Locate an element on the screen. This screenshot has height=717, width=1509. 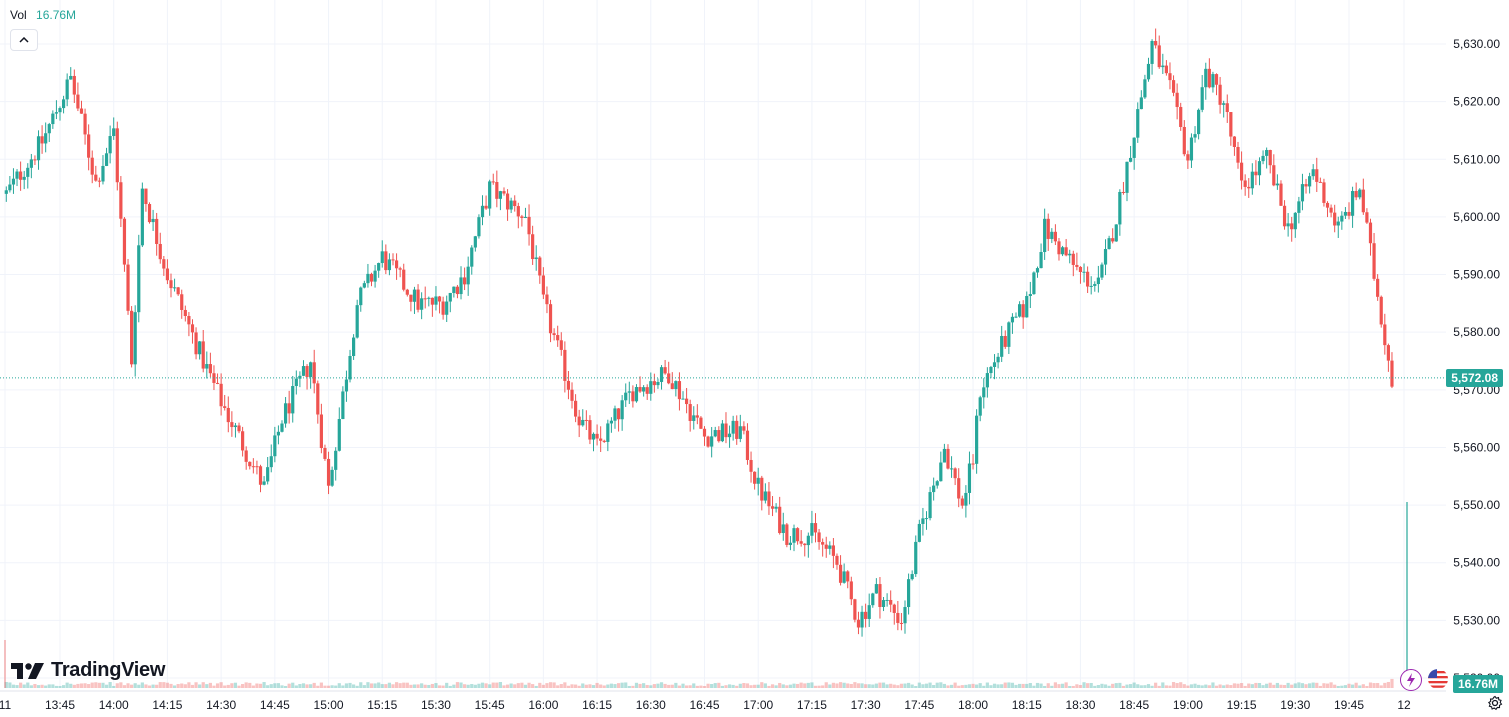
x-tick-label: 11 is located at coordinates (6, 705).